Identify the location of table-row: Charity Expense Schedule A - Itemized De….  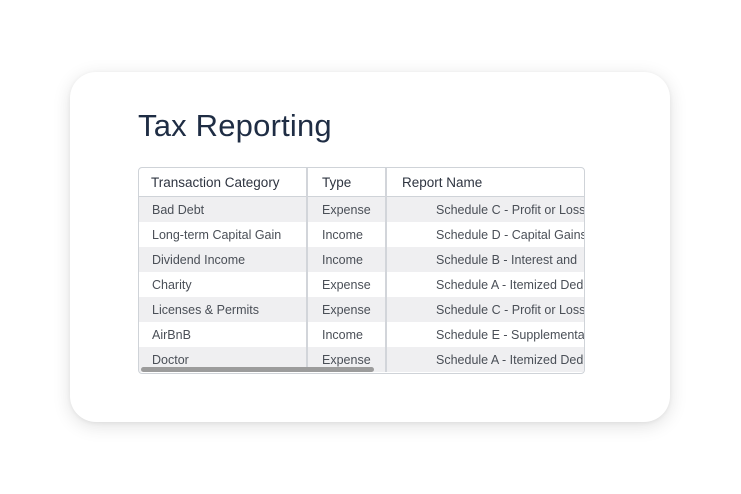
(361, 284).